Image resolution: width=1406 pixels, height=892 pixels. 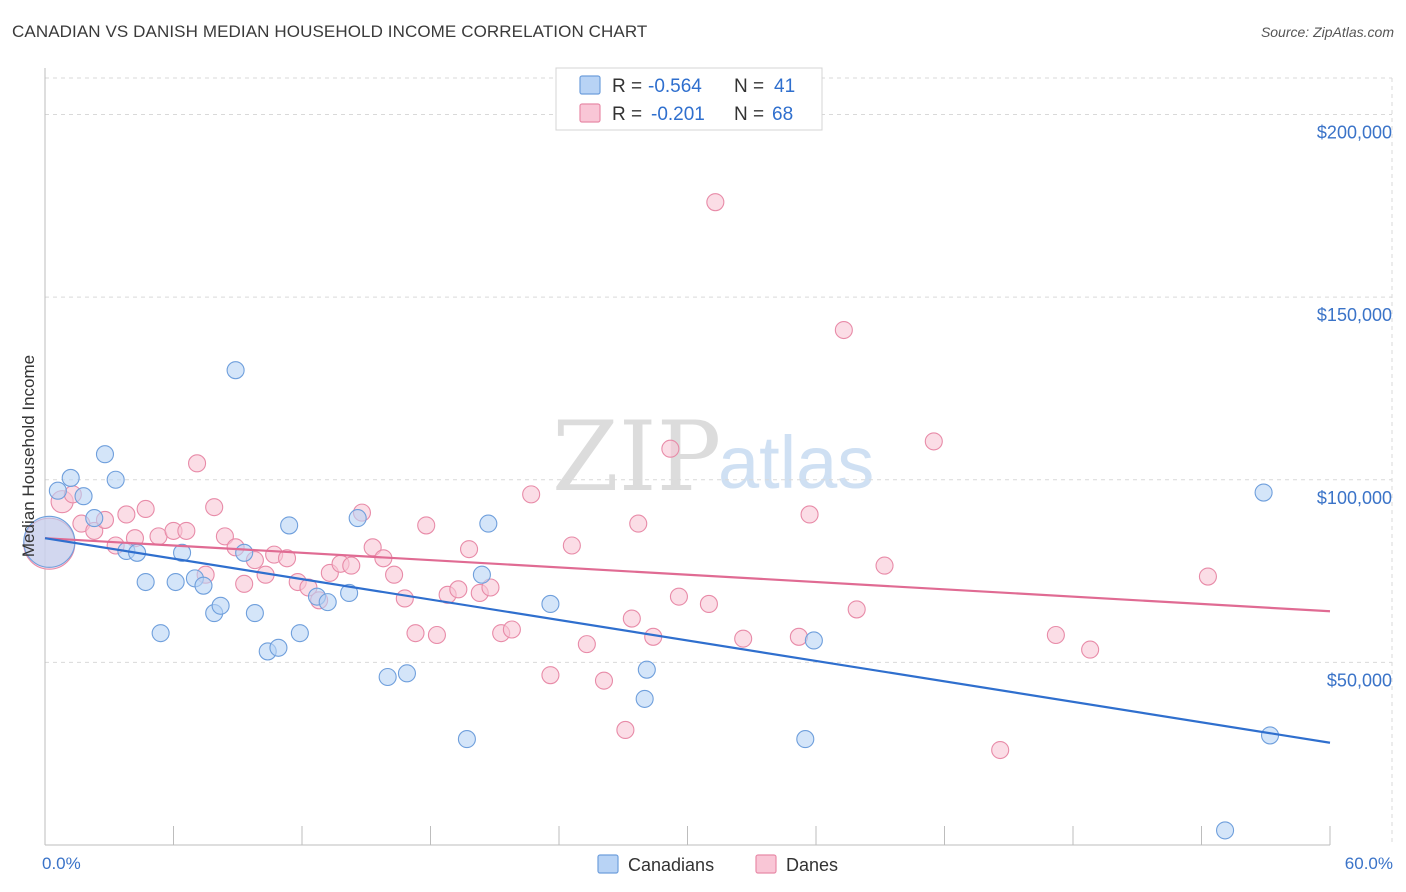 What do you see at coordinates (1359, 680) in the screenshot?
I see `y-tick-label: $50,000` at bounding box center [1359, 680].